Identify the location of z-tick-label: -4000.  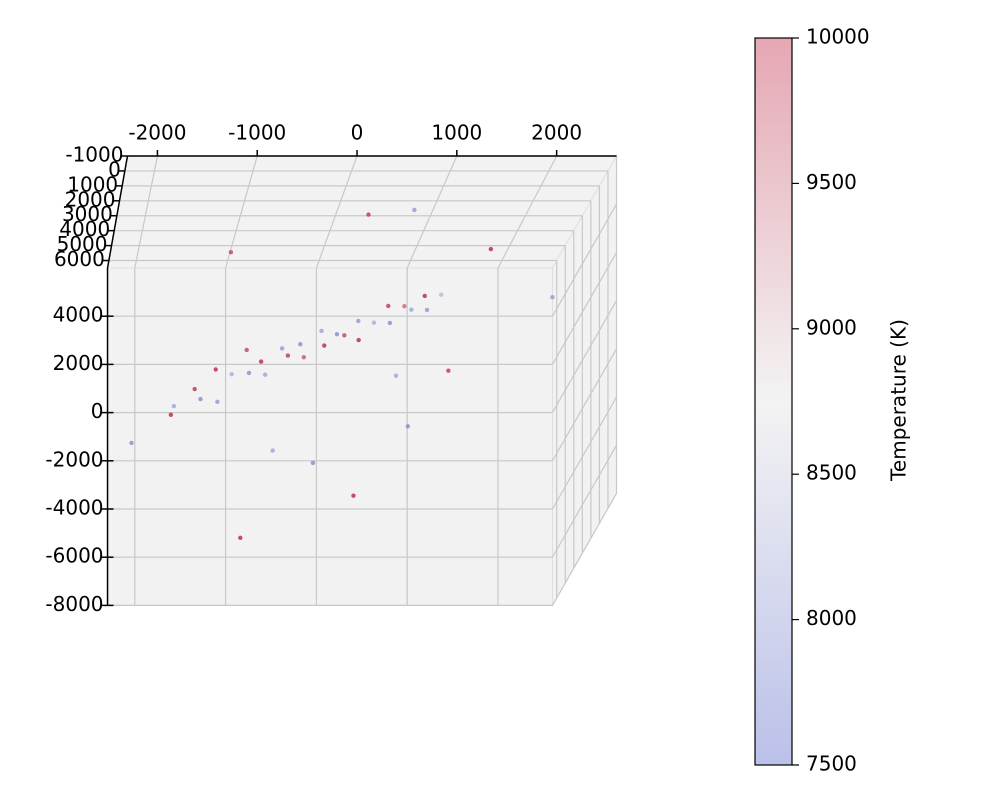
(74, 508).